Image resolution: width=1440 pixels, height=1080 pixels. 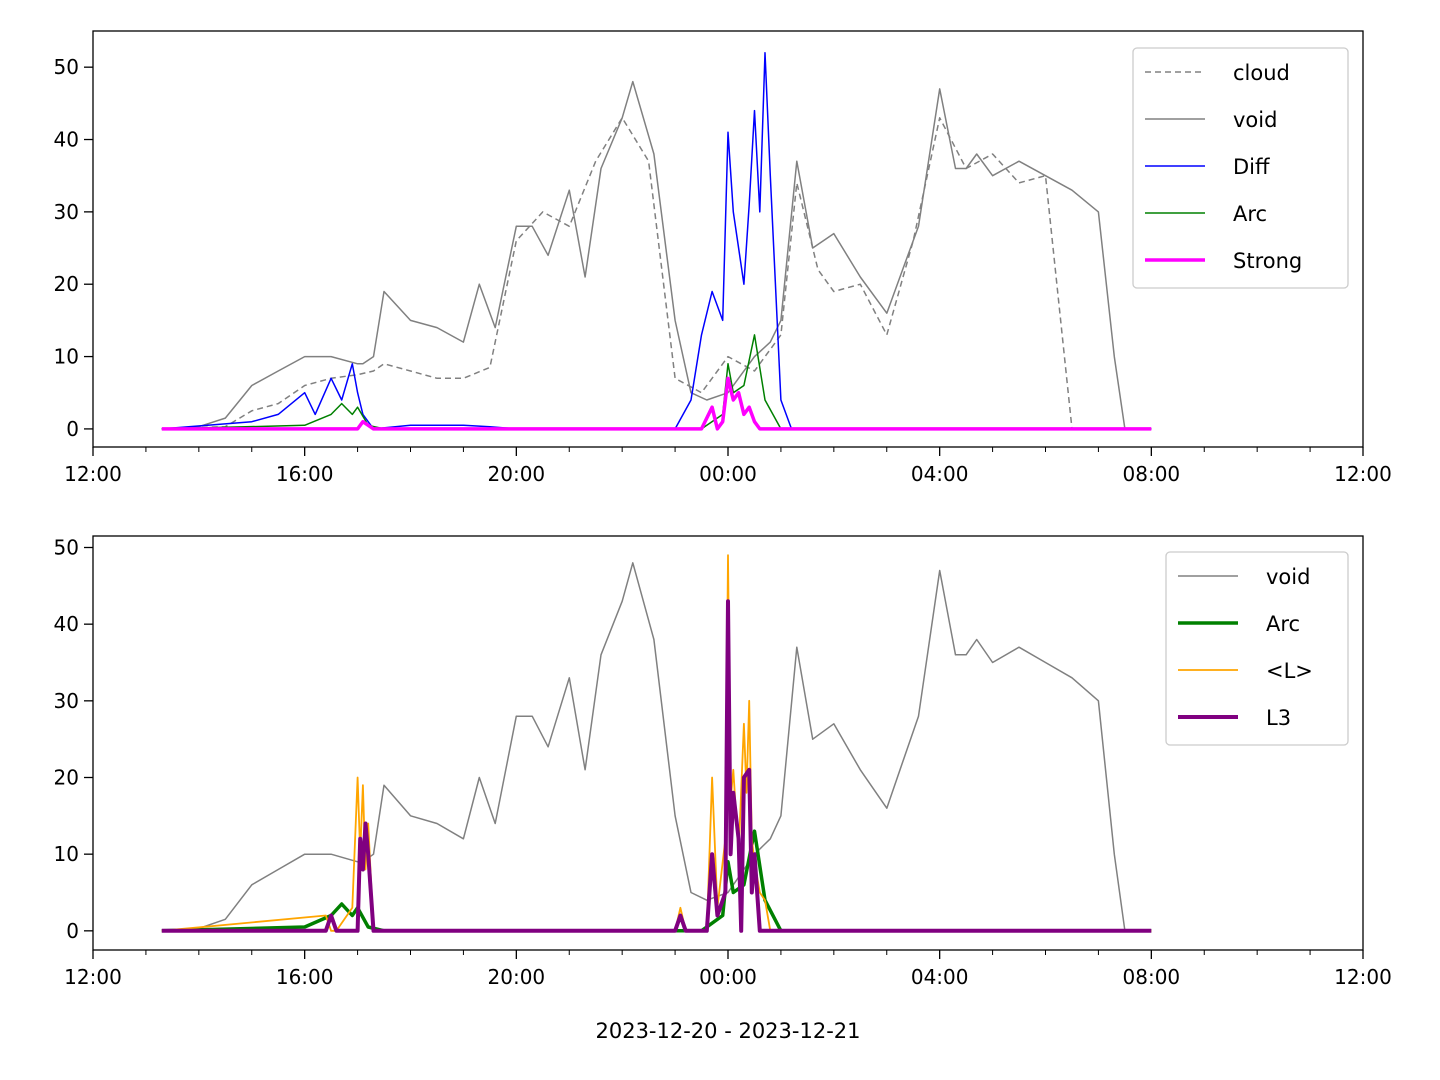 I want to click on legend: void Arc <L> L3, so click(x=1257, y=648).